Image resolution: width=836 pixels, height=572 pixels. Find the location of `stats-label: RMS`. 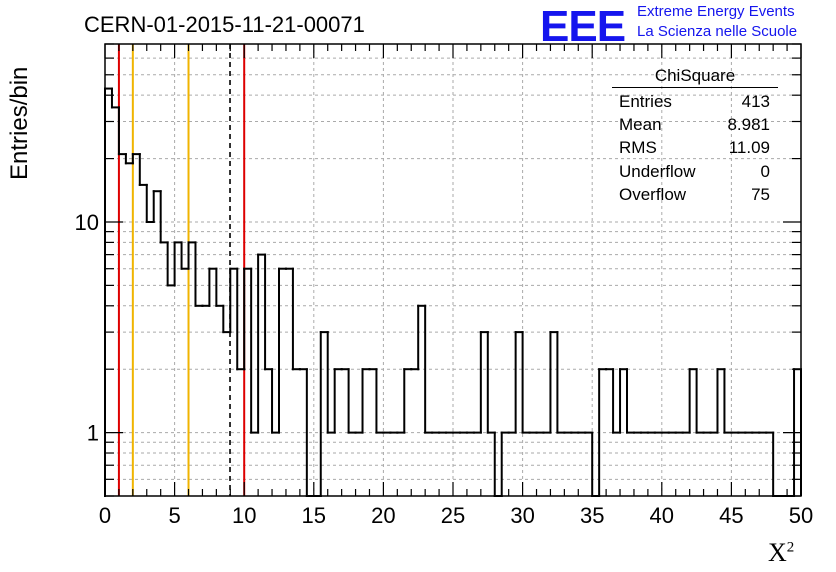

stats-label: RMS is located at coordinates (638, 148).